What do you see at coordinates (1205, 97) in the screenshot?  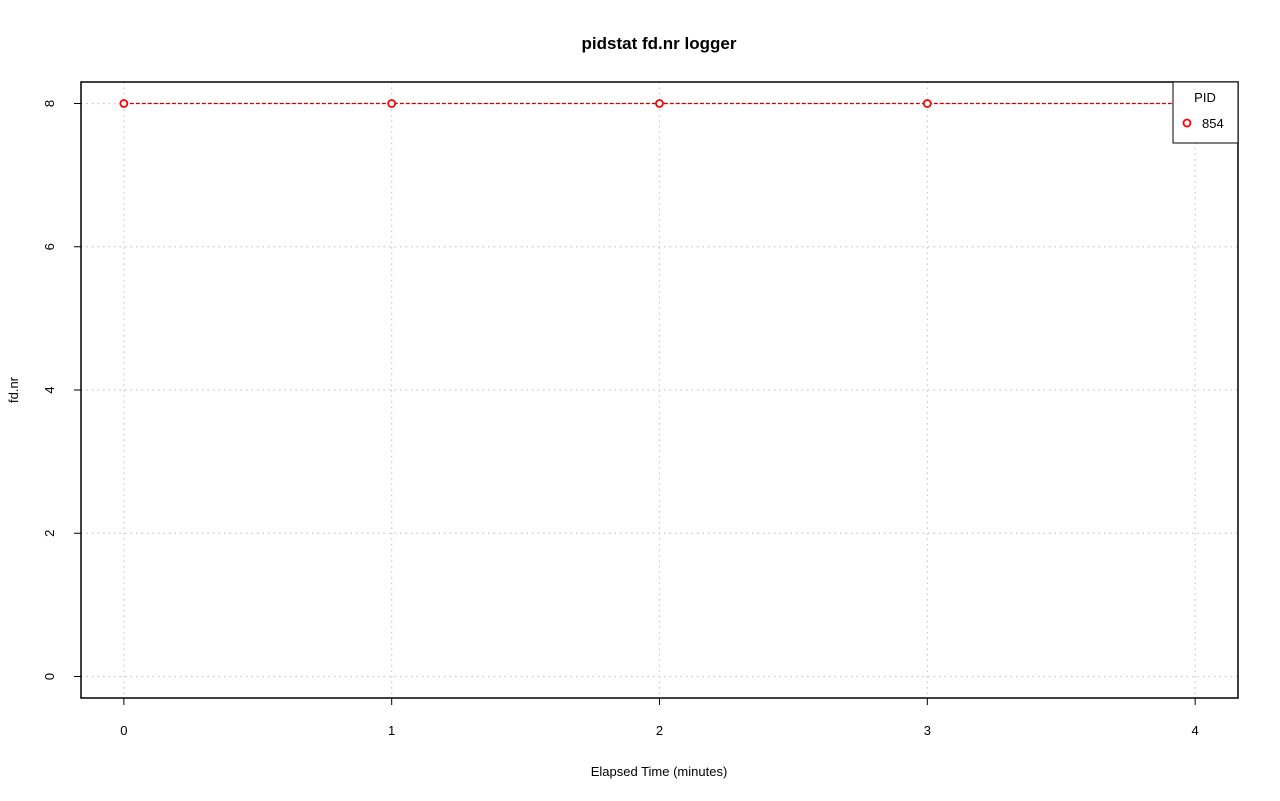 I see `legend-title: PID` at bounding box center [1205, 97].